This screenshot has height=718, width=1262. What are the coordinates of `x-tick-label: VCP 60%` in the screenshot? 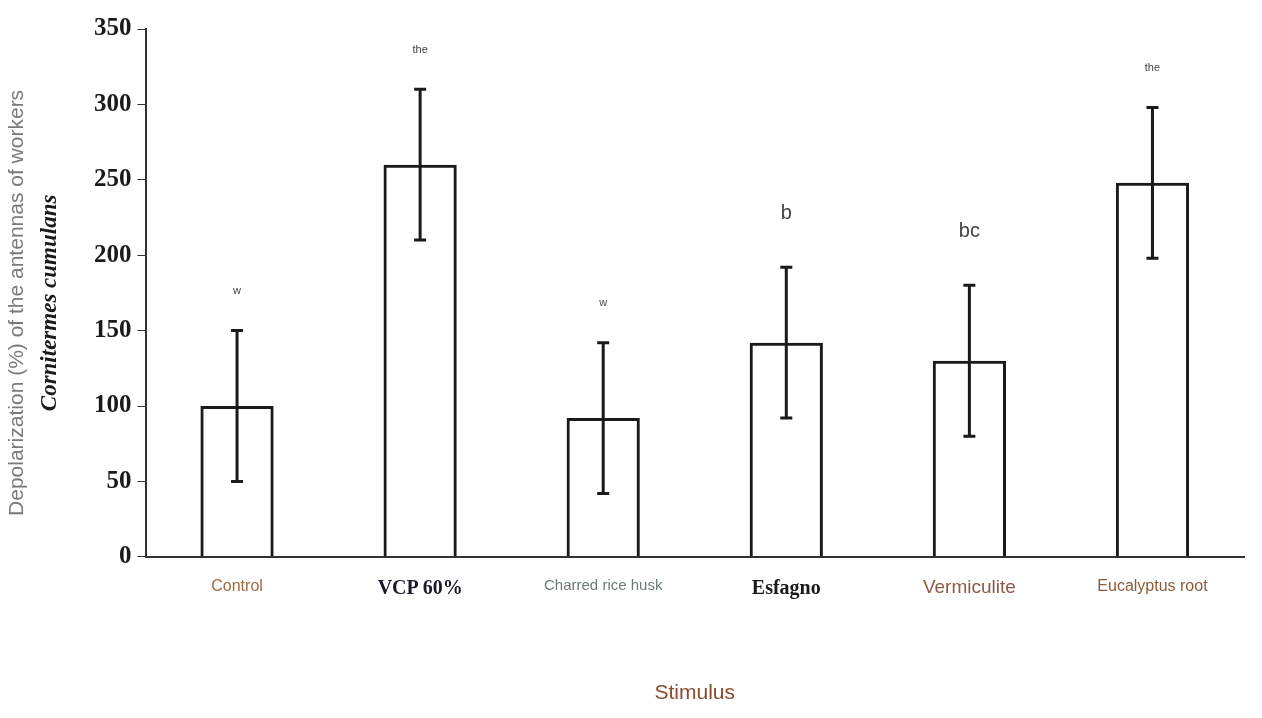 It's located at (420, 586).